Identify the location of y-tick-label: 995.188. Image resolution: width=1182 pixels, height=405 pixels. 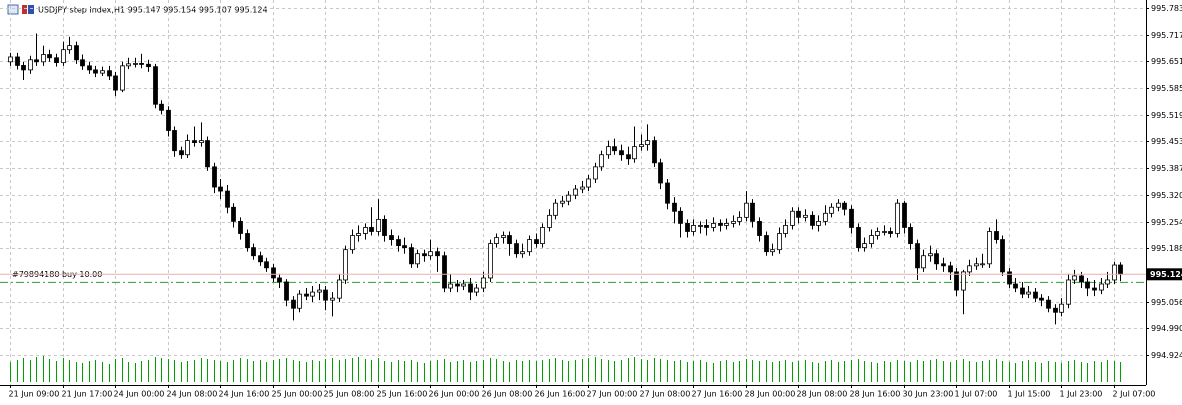
(1166, 248).